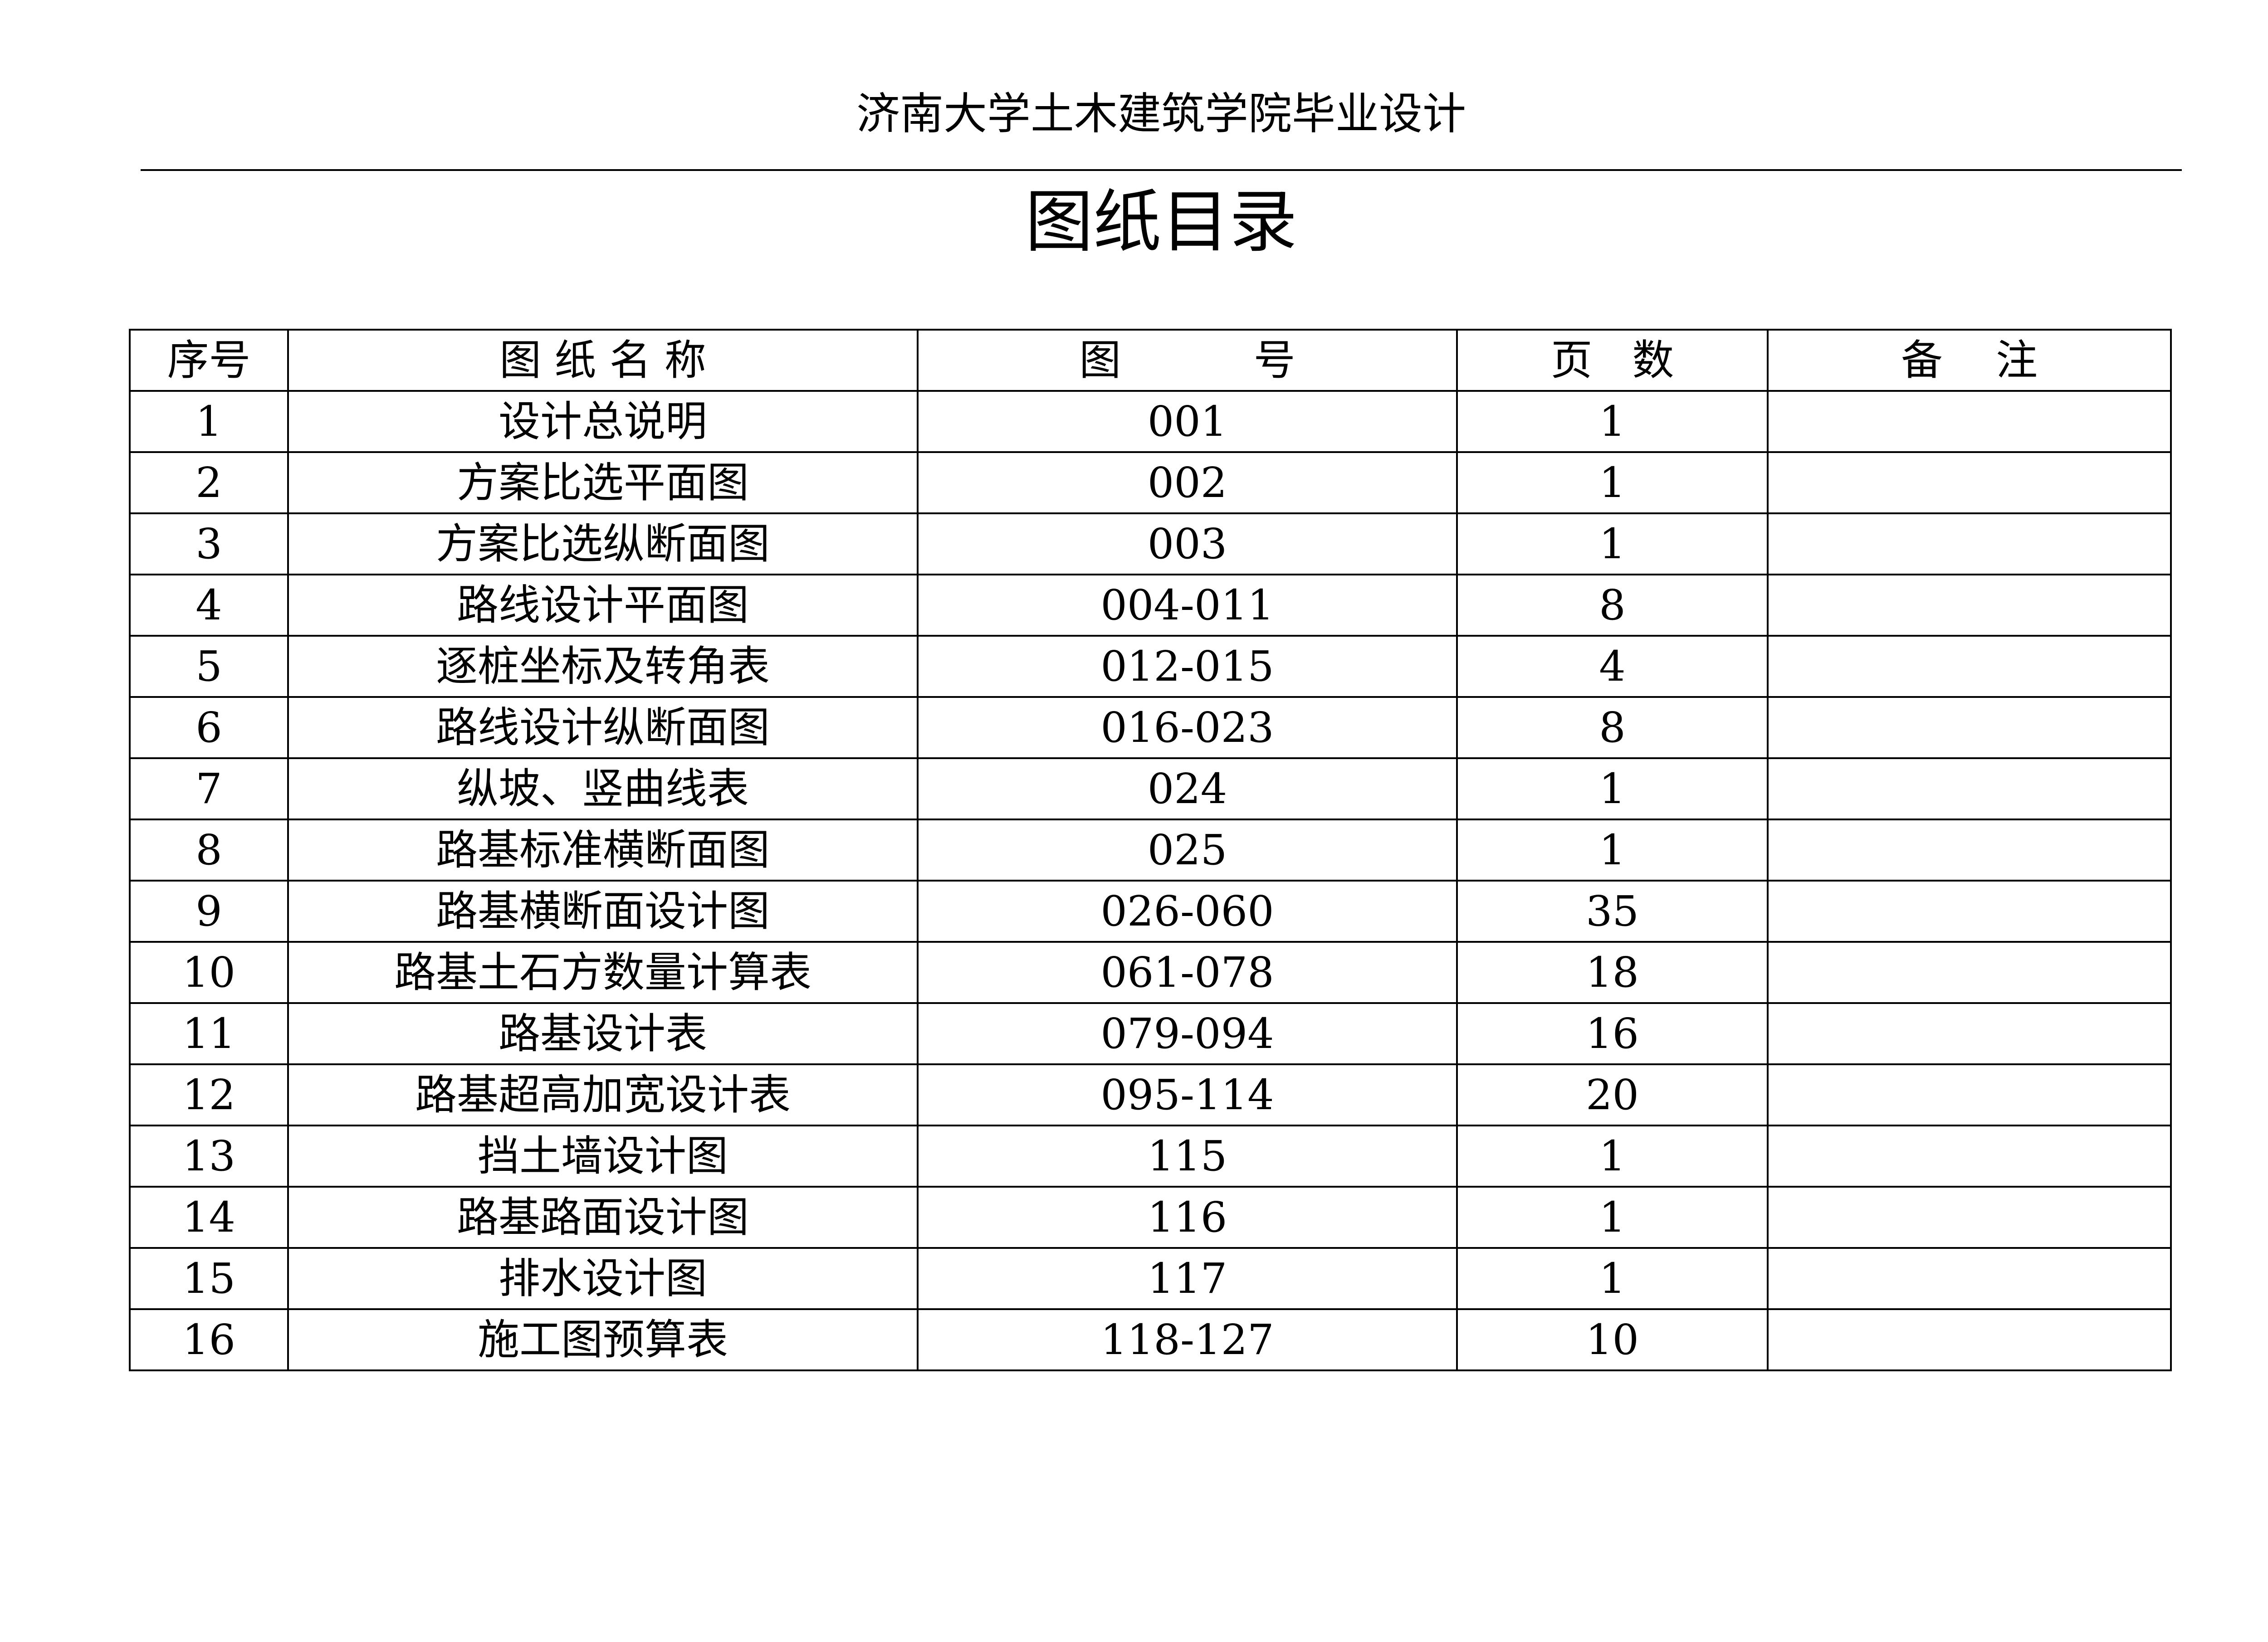  I want to click on header-rule, so click(1162, 170).